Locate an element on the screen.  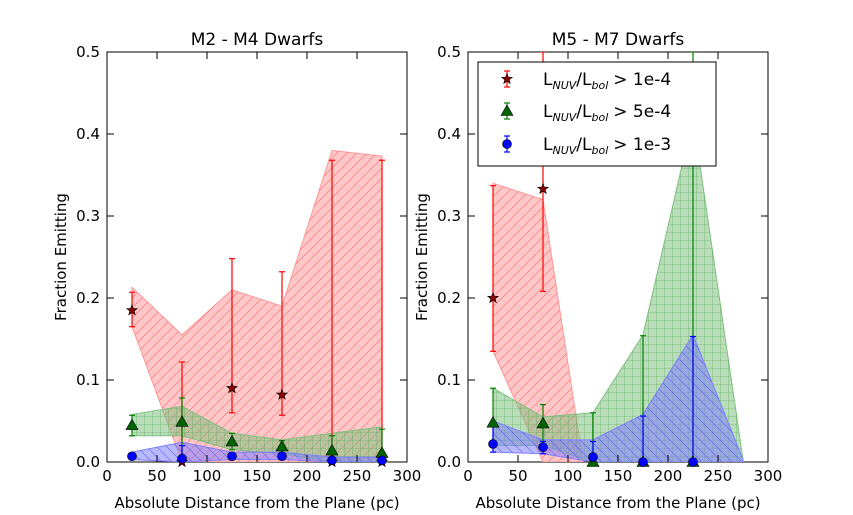
band-hatch-red is located at coordinates (538, 322).